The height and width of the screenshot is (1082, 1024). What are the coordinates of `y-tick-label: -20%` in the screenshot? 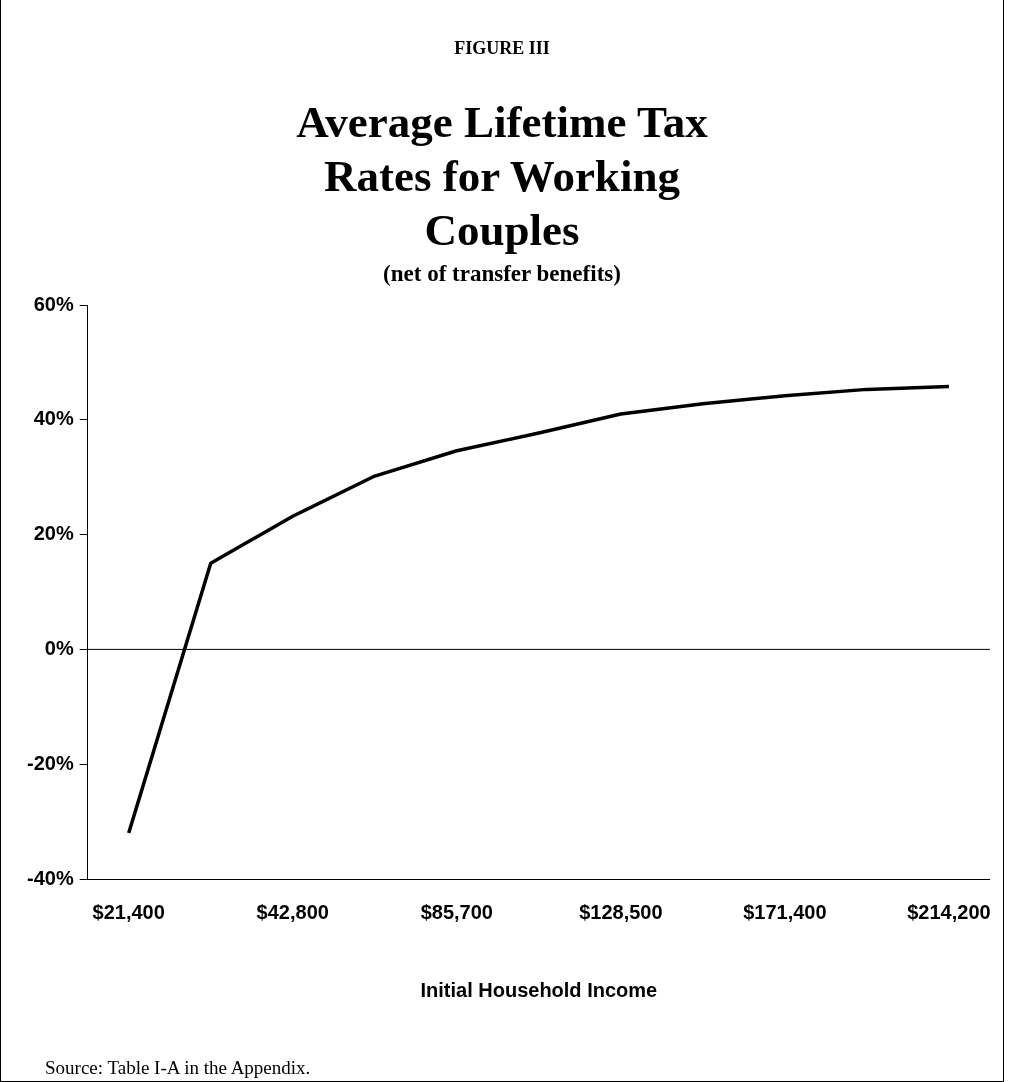 It's located at (50, 762).